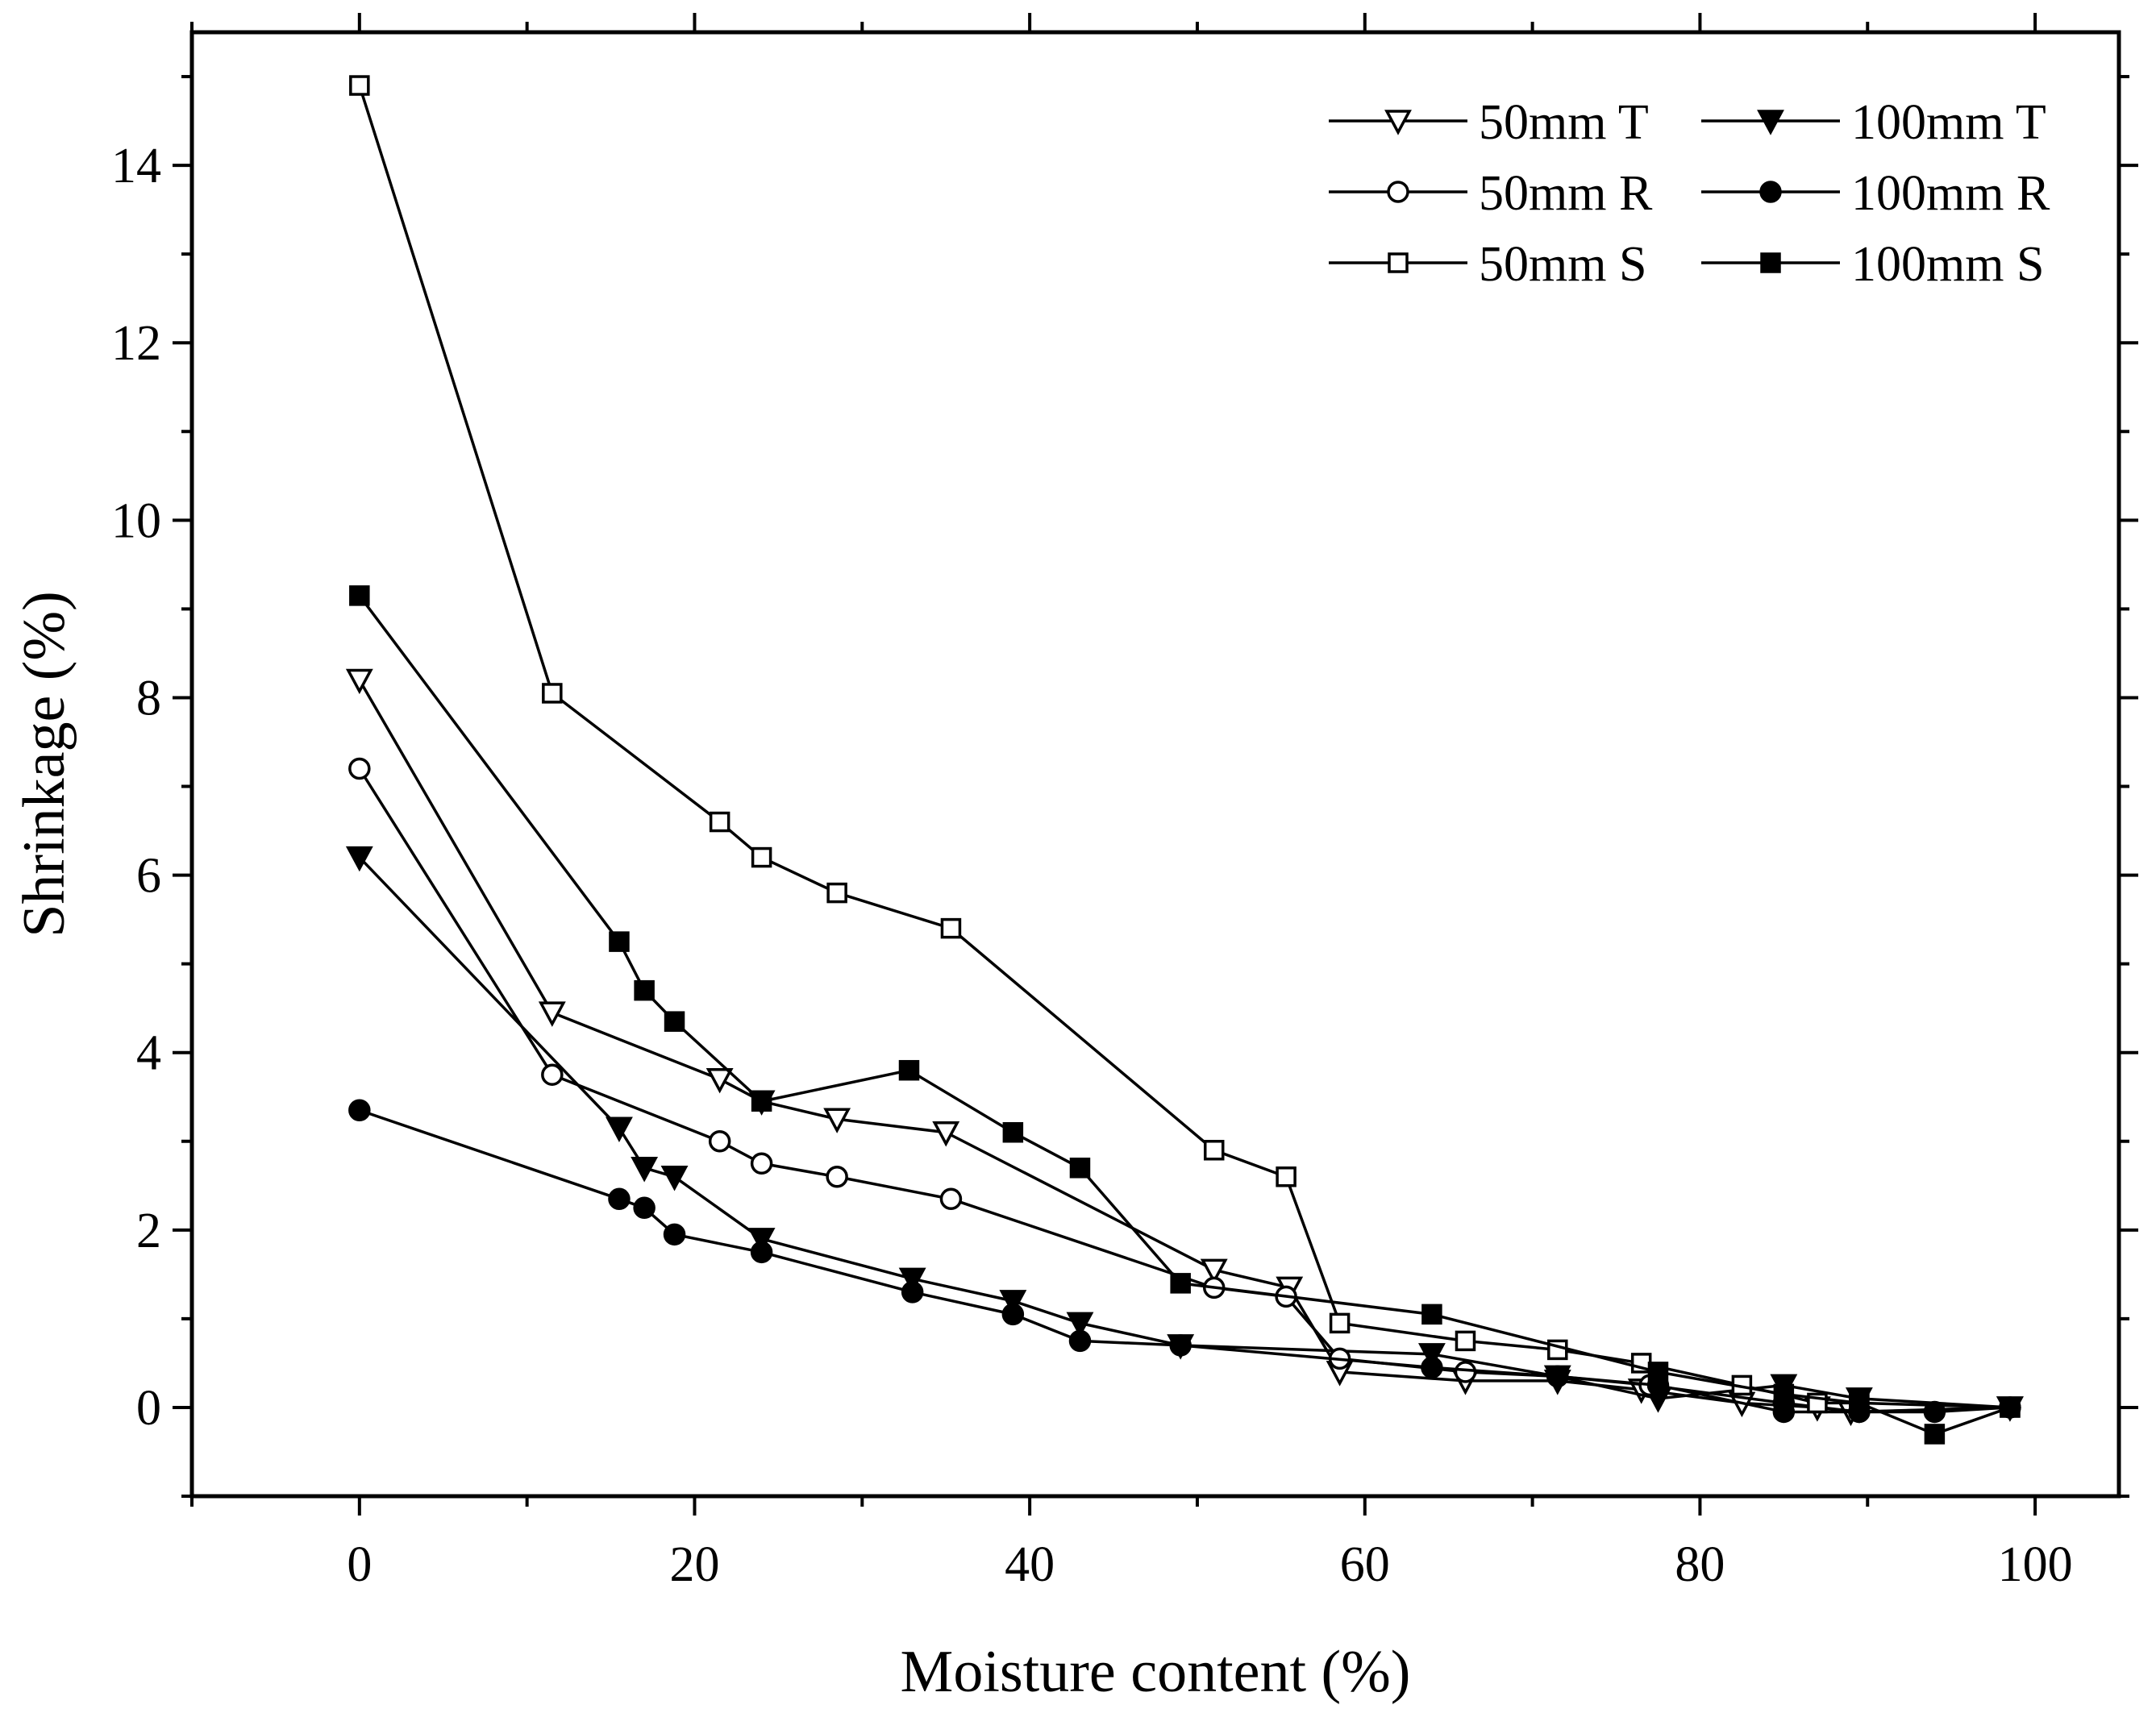  Describe the element at coordinates (136, 343) in the screenshot. I see `y-tick-label: 12` at that location.